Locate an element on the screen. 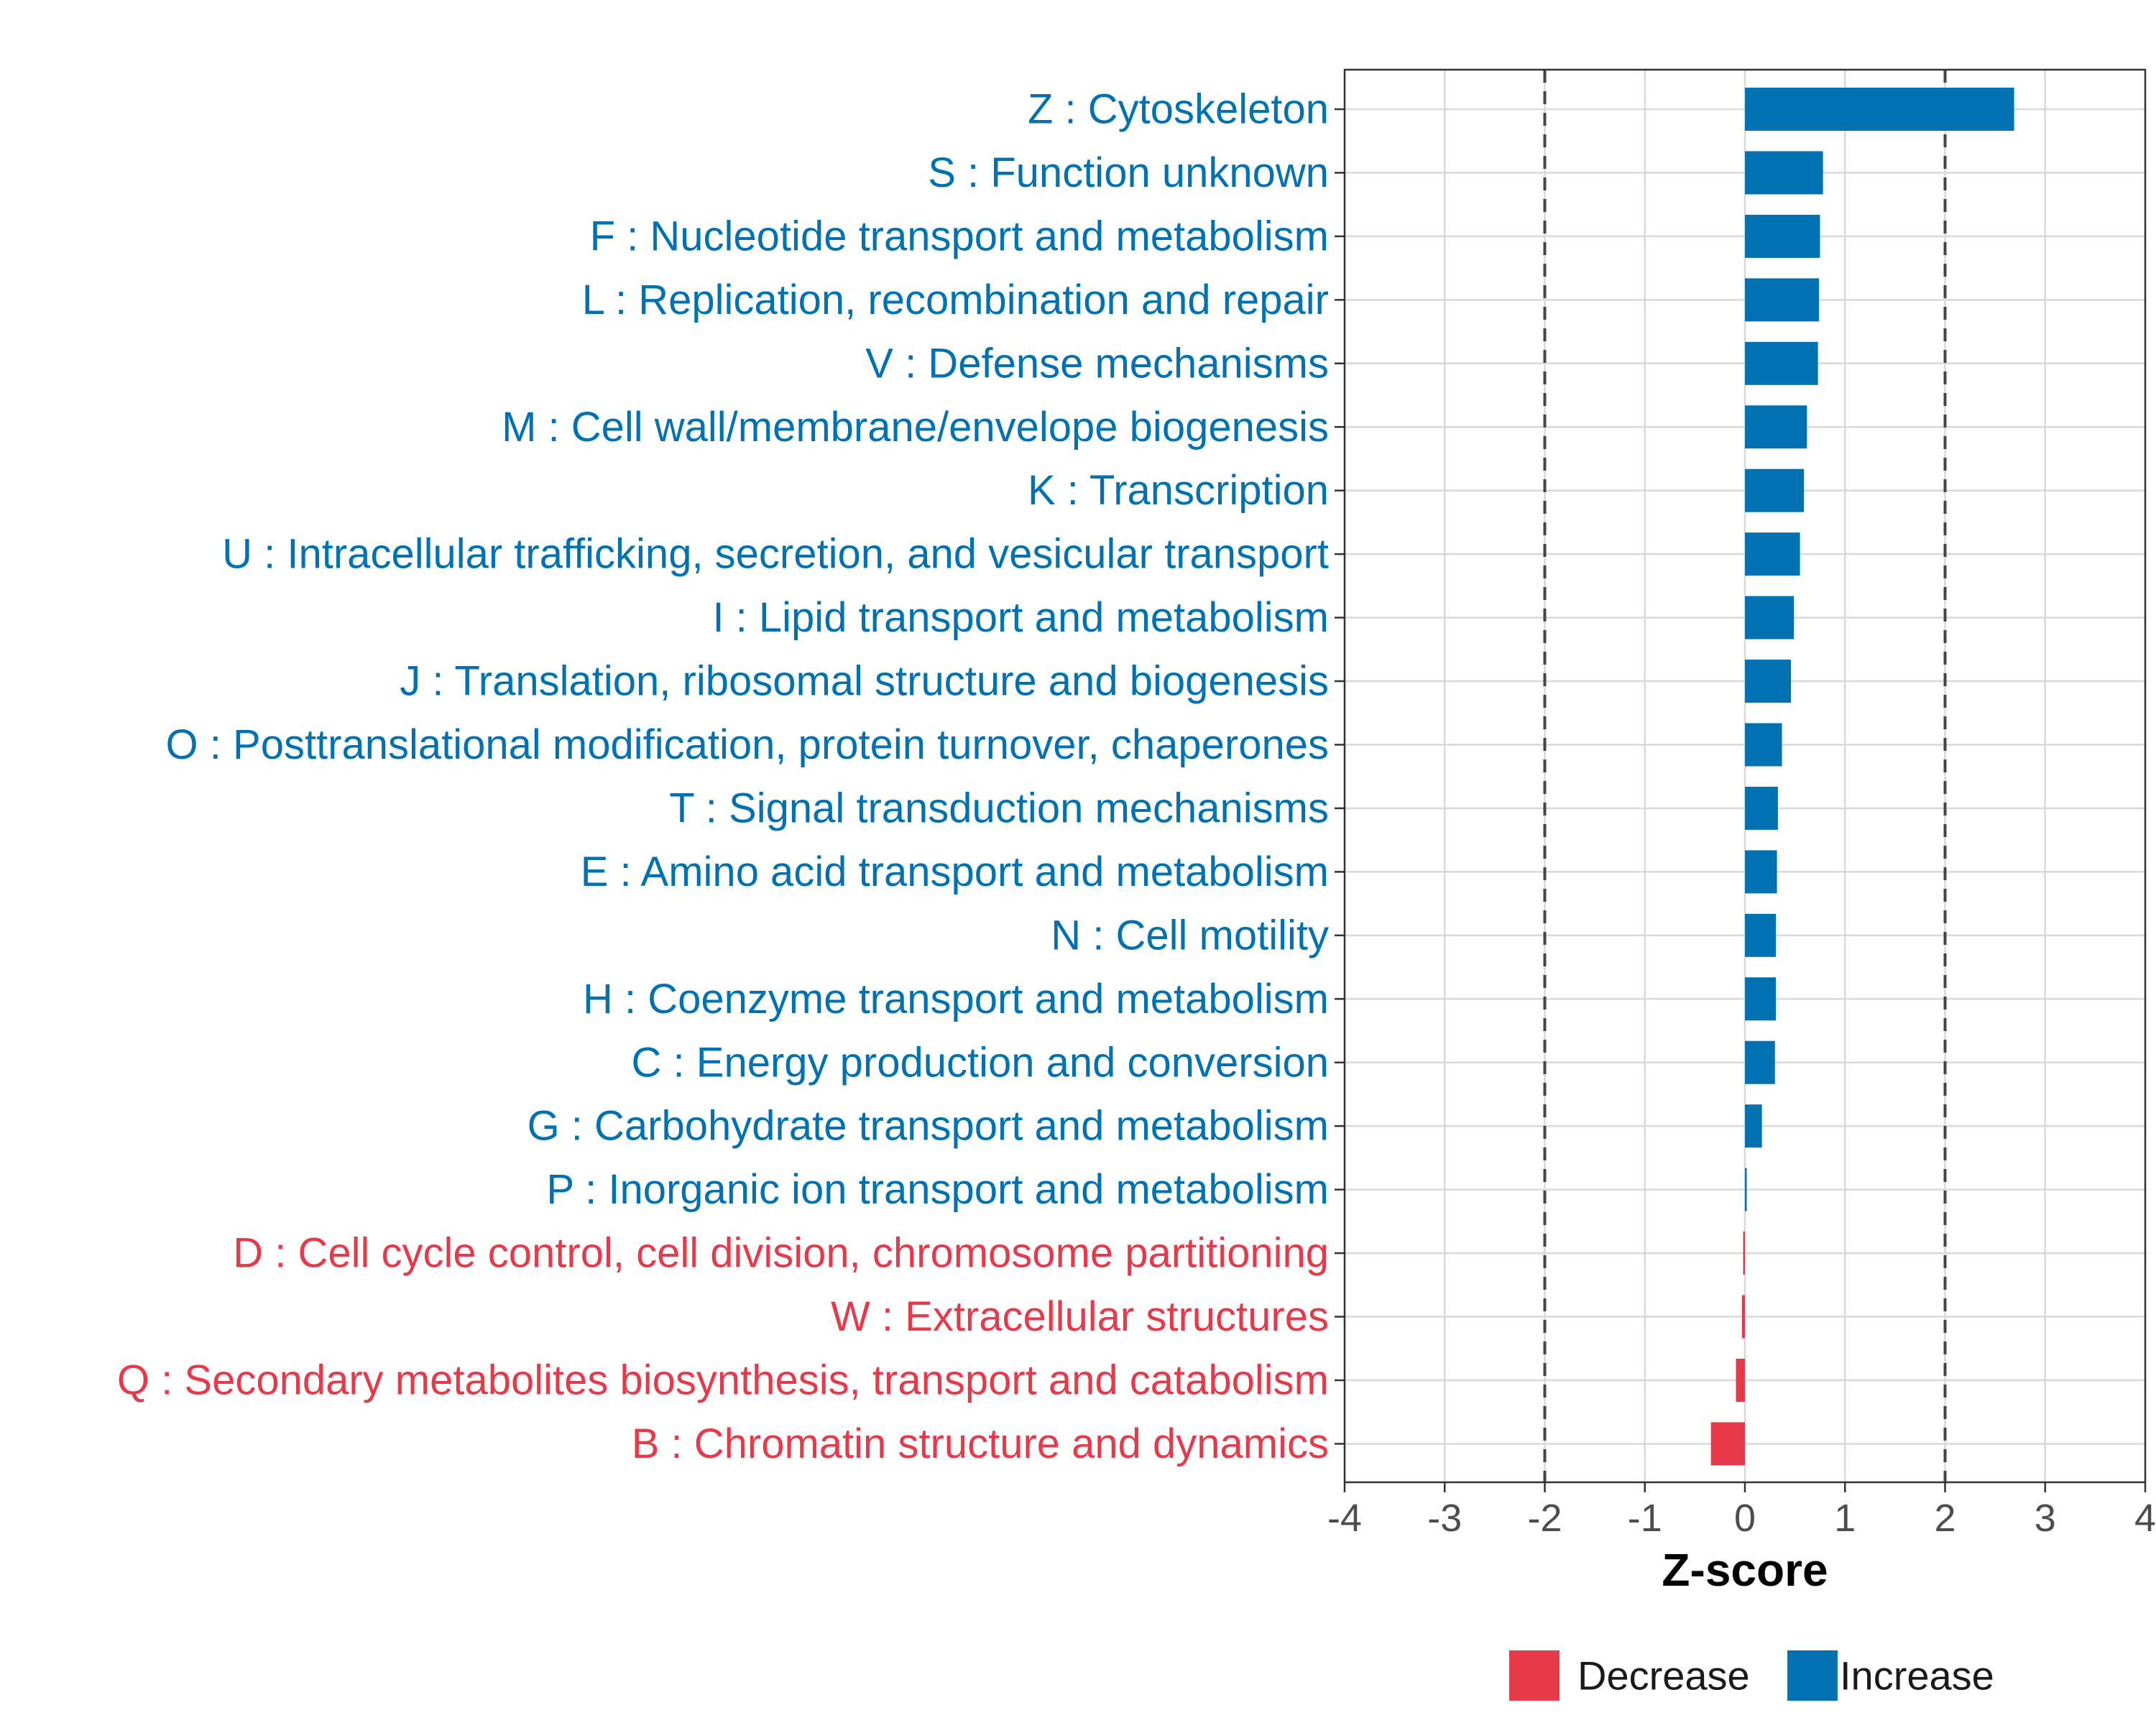 The image size is (2156, 1728). legend-label-decrease: Decrease is located at coordinates (1664, 1676).